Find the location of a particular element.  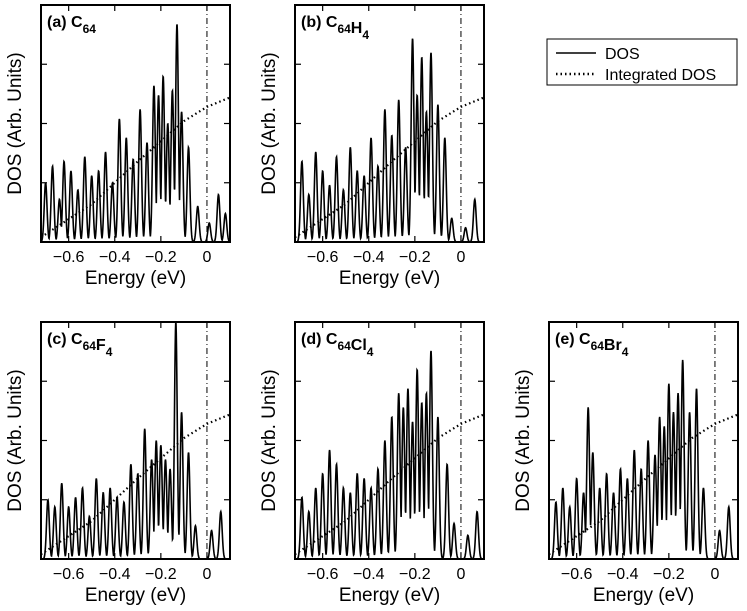

formula-element: Br is located at coordinates (613, 345).